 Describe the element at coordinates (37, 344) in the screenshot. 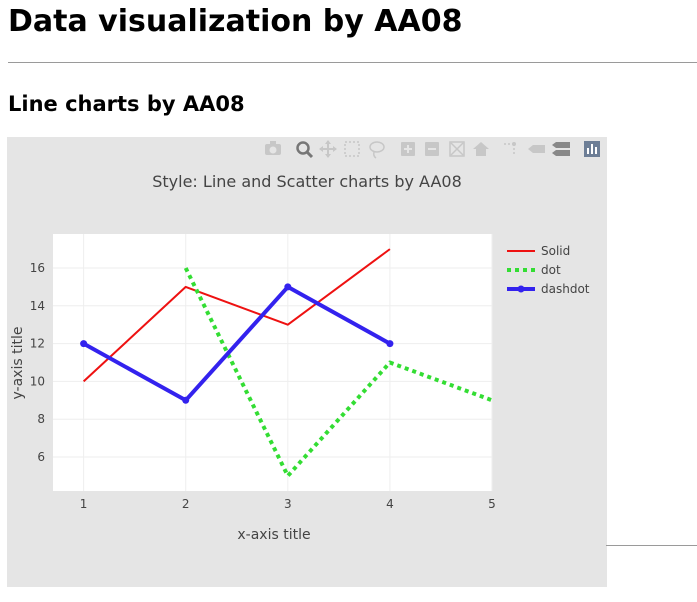

I see `y-tick-label: 12` at that location.